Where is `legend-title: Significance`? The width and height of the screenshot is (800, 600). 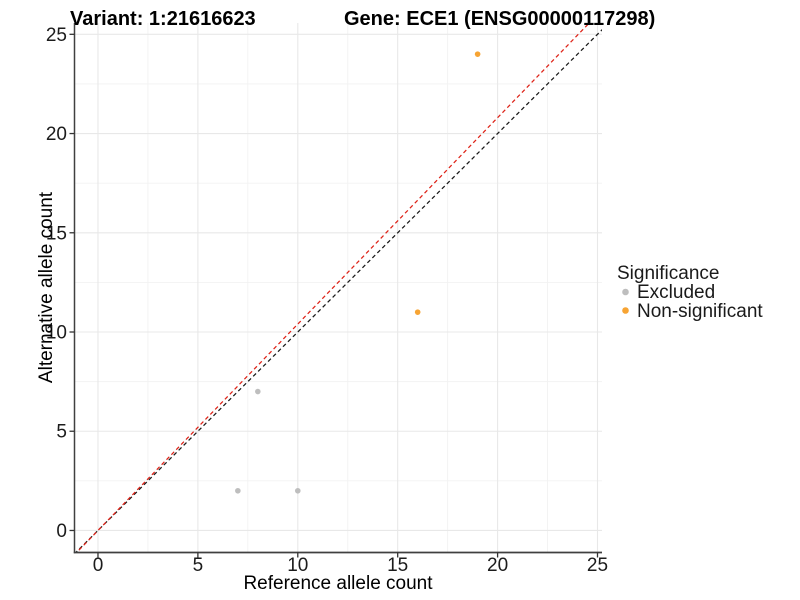 legend-title: Significance is located at coordinates (668, 273).